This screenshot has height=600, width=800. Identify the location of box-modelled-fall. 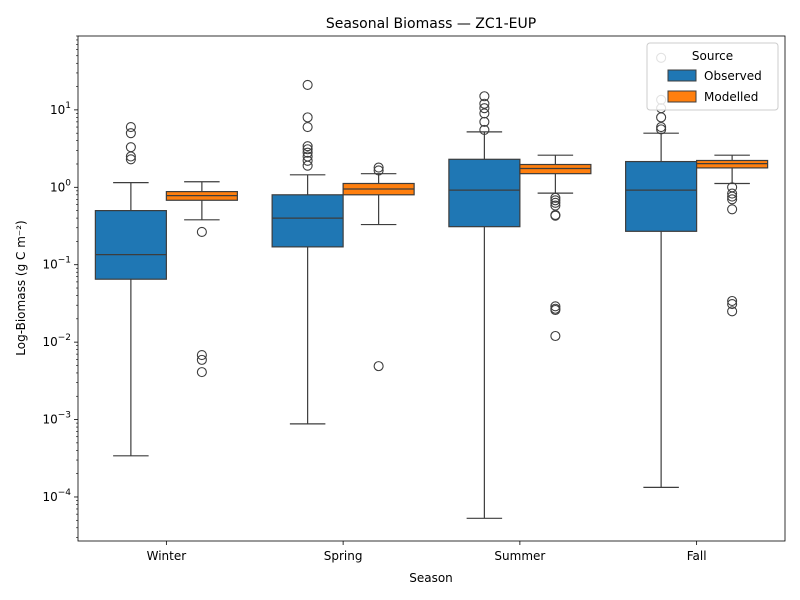
(732, 235).